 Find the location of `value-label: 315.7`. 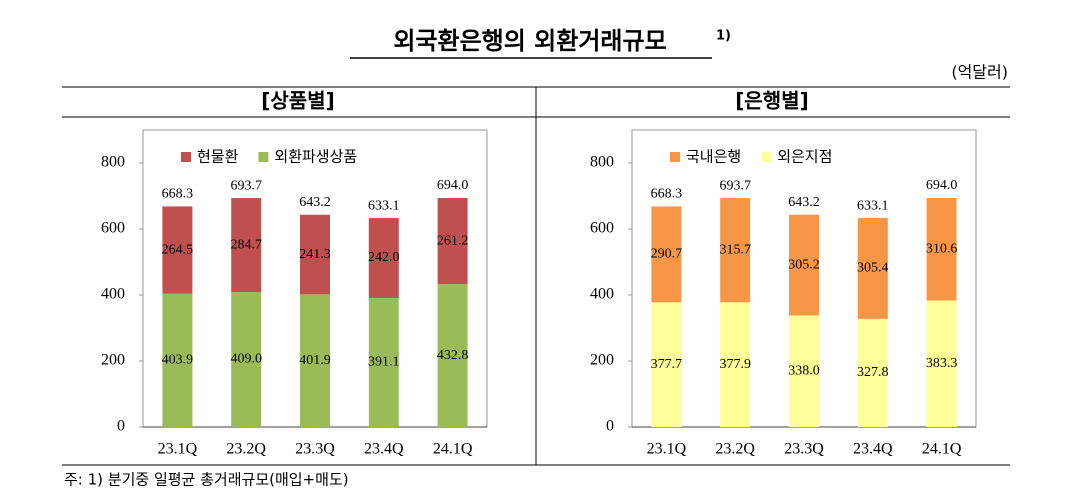

value-label: 315.7 is located at coordinates (735, 249).